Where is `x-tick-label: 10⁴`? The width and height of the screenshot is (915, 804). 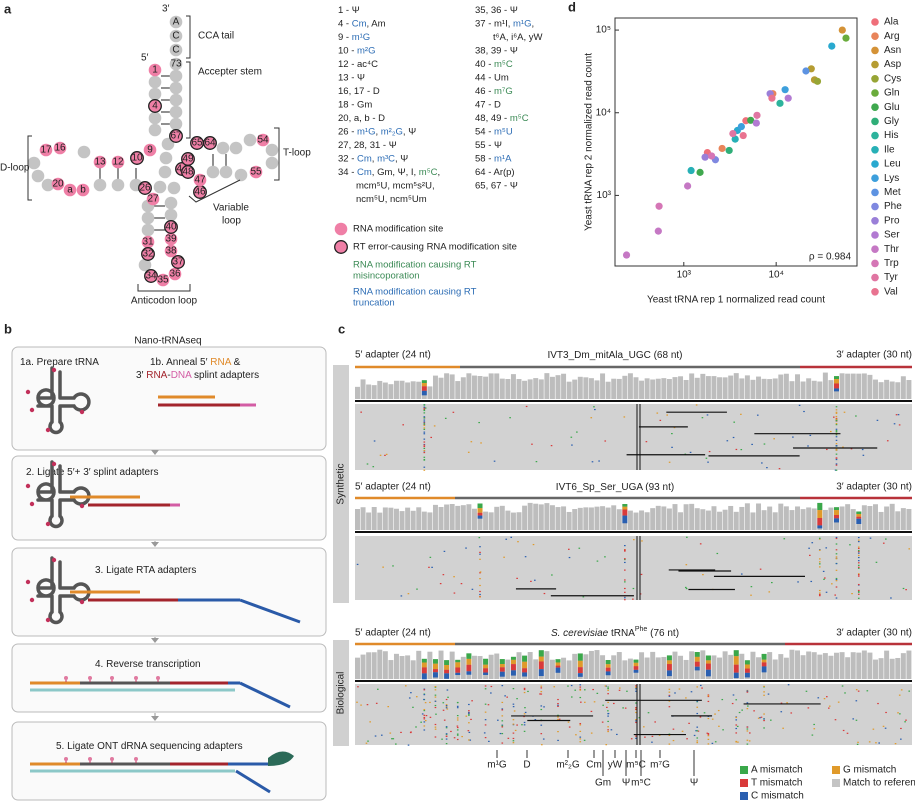
x-tick-label: 10⁴ is located at coordinates (775, 275).